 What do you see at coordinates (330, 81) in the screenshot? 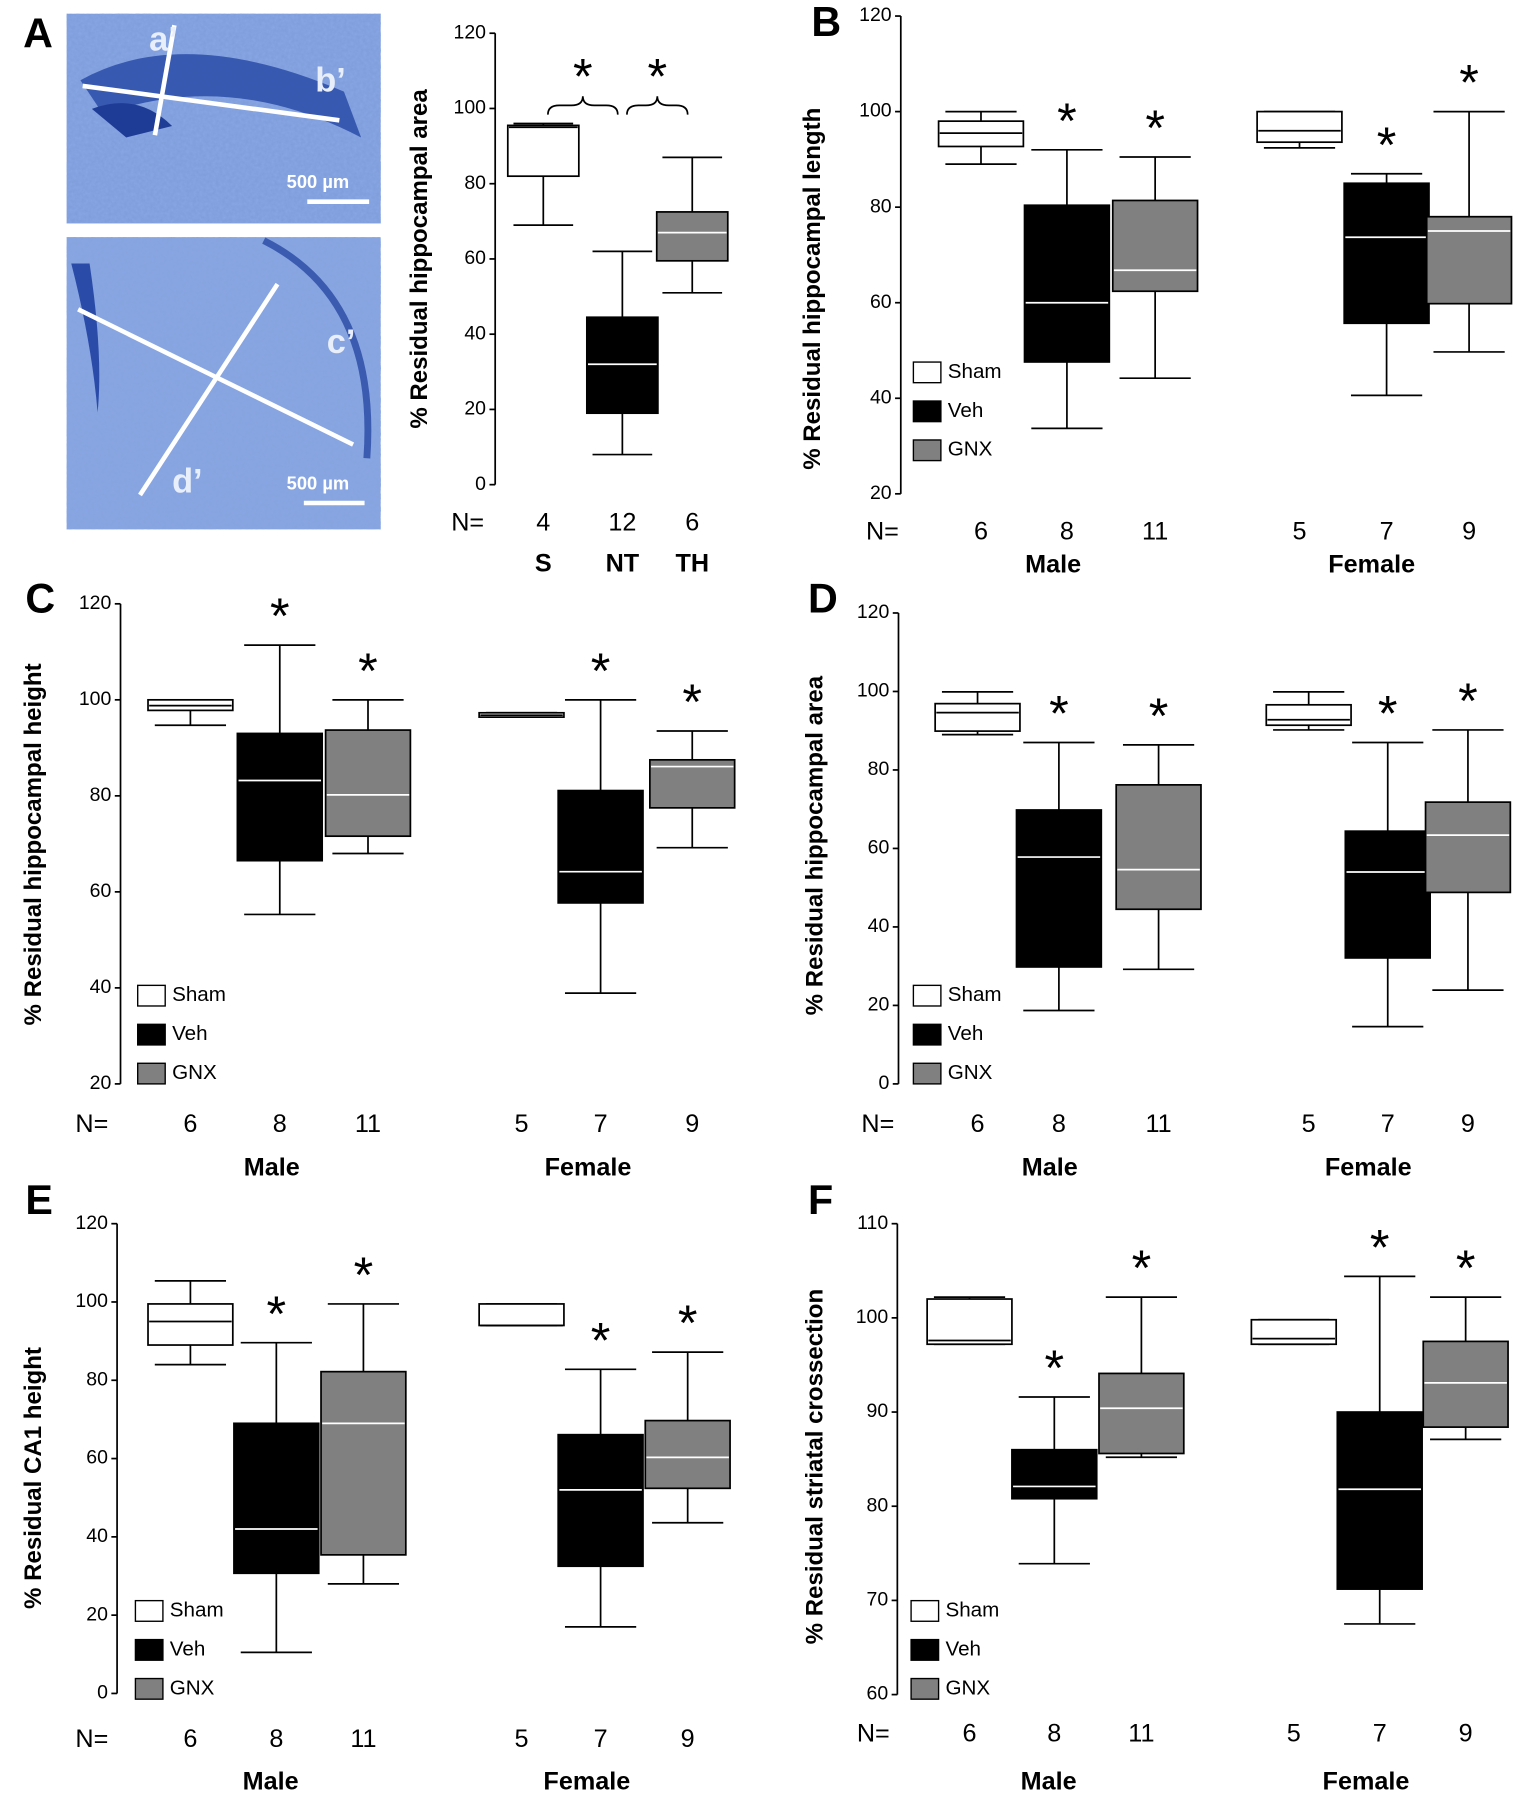
I see `micrograph-label: b’` at bounding box center [330, 81].